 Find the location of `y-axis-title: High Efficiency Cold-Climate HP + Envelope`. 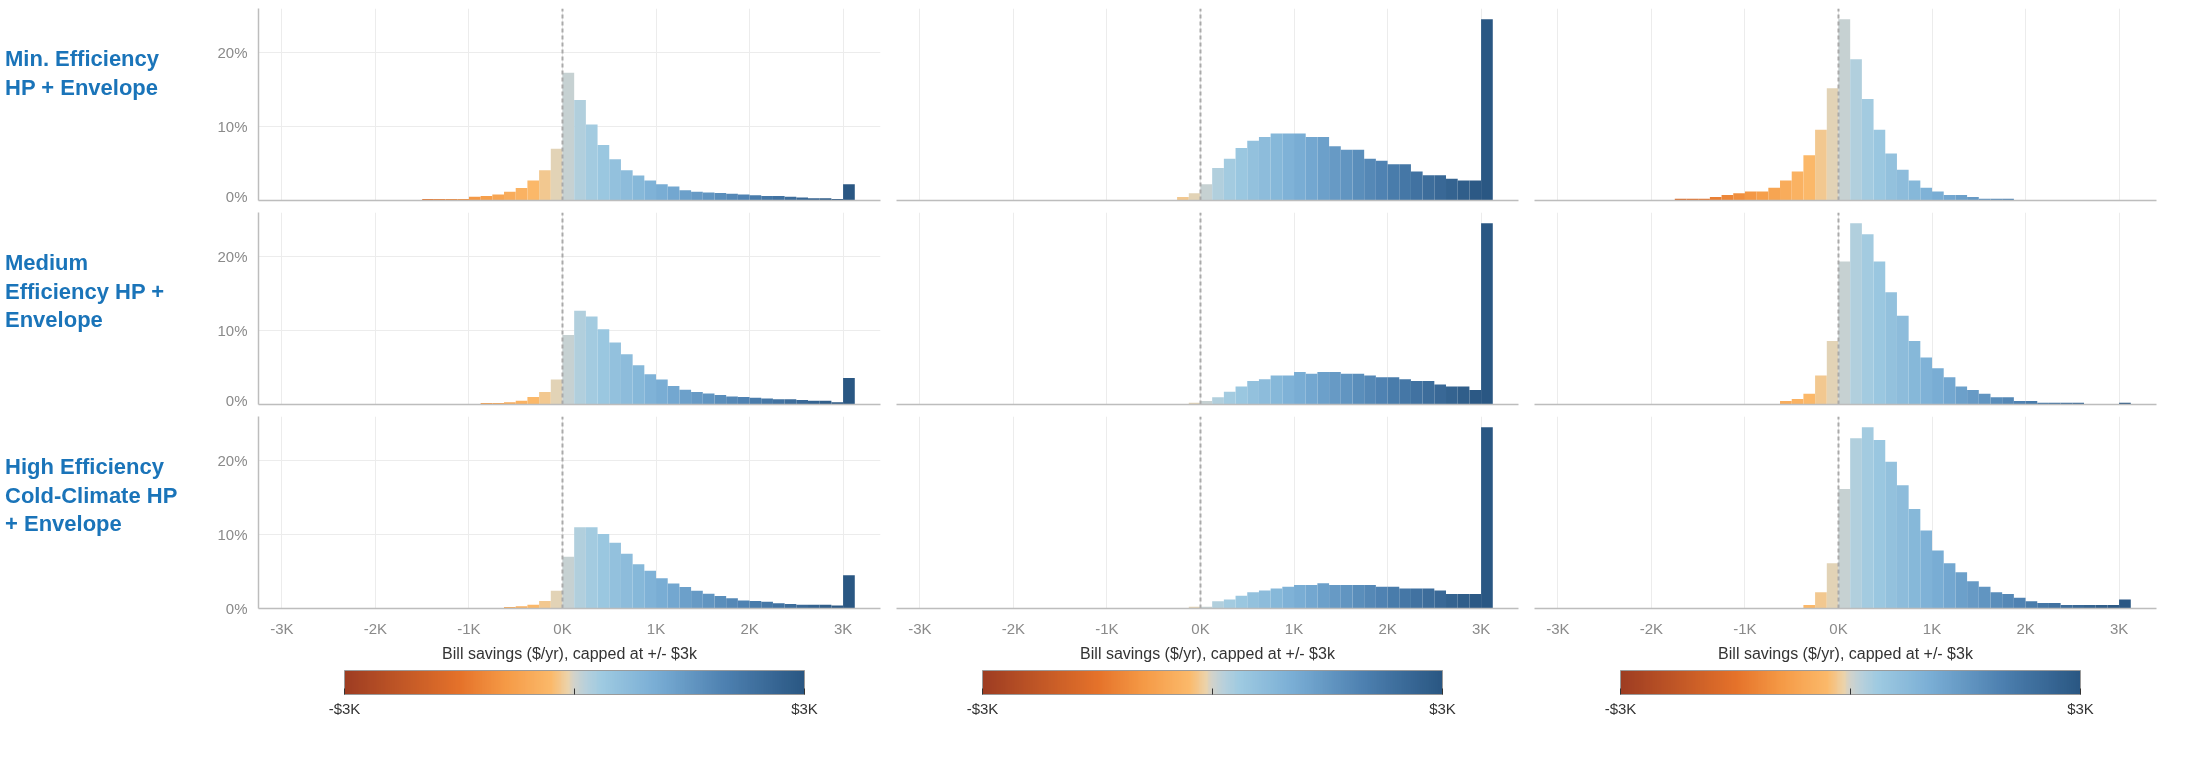

y-axis-title: High Efficiency Cold-Climate HP + Envelope is located at coordinates (91, 496).